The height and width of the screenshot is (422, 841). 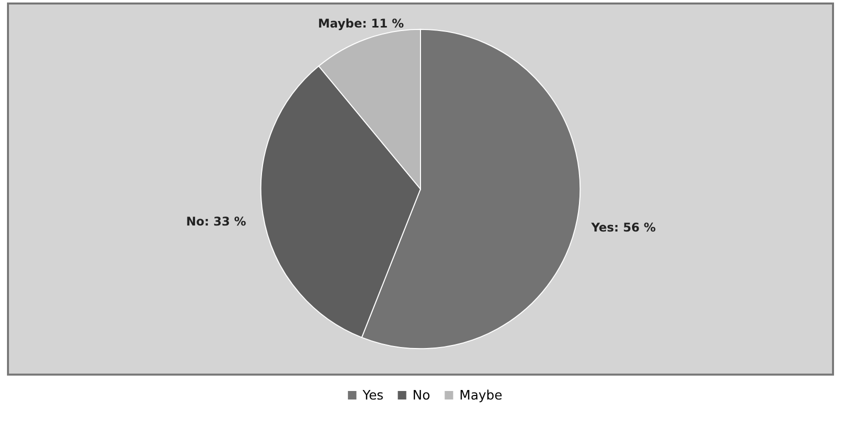 I want to click on data-label: Maybe: 11 %, so click(x=361, y=23).